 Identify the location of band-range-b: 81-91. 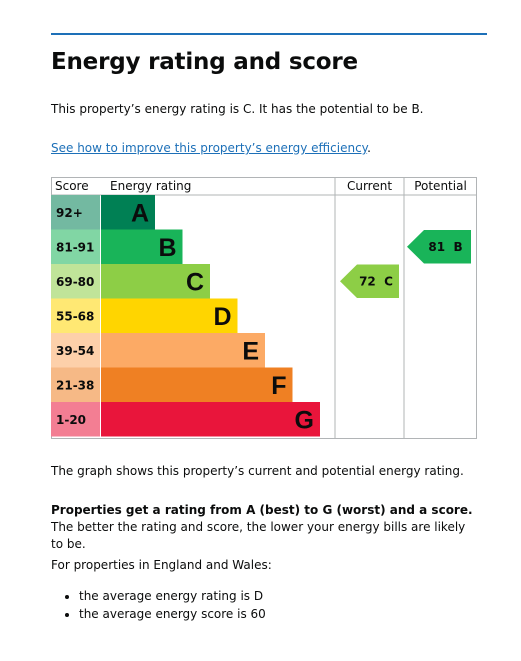
(75, 247).